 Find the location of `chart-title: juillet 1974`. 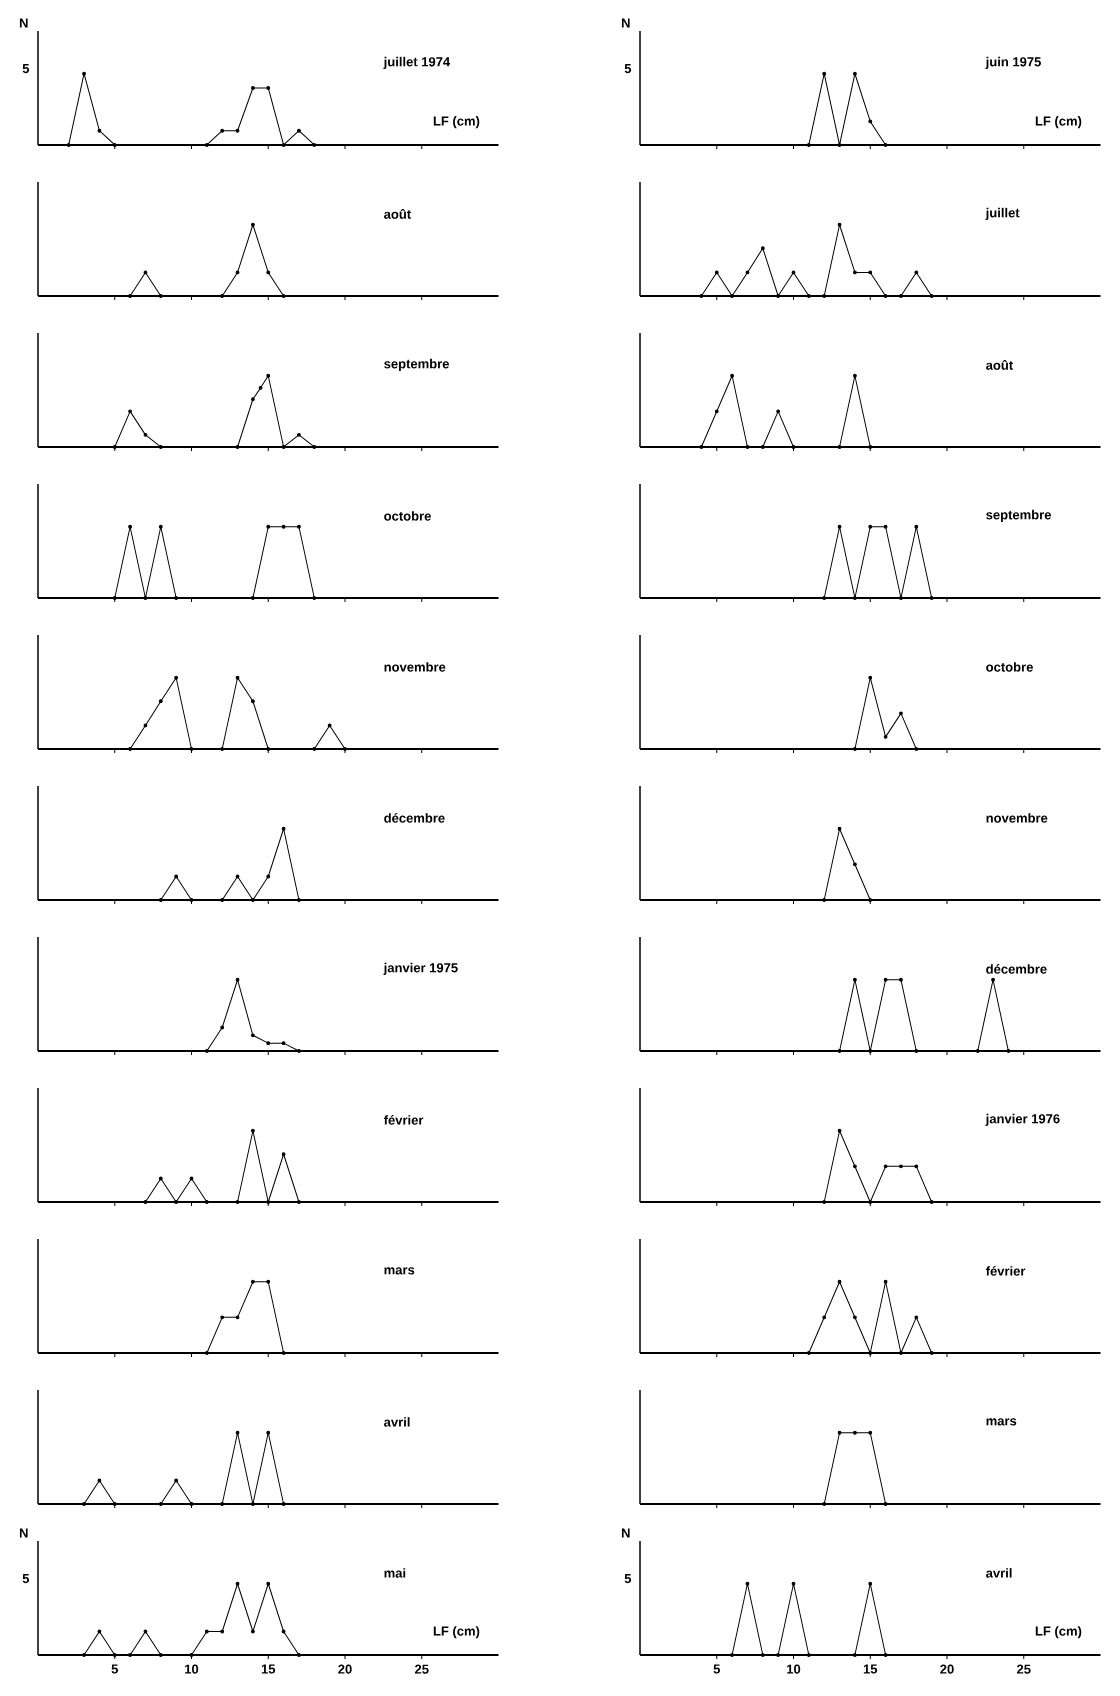

chart-title: juillet 1974 is located at coordinates (417, 62).